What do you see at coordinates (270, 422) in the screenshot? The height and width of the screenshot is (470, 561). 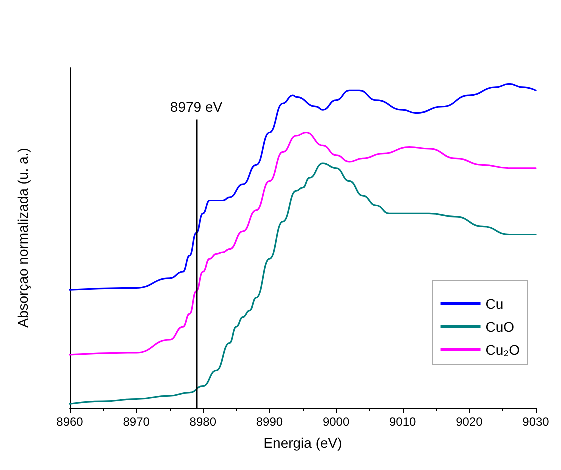 I see `x-tick-label: 8990` at bounding box center [270, 422].